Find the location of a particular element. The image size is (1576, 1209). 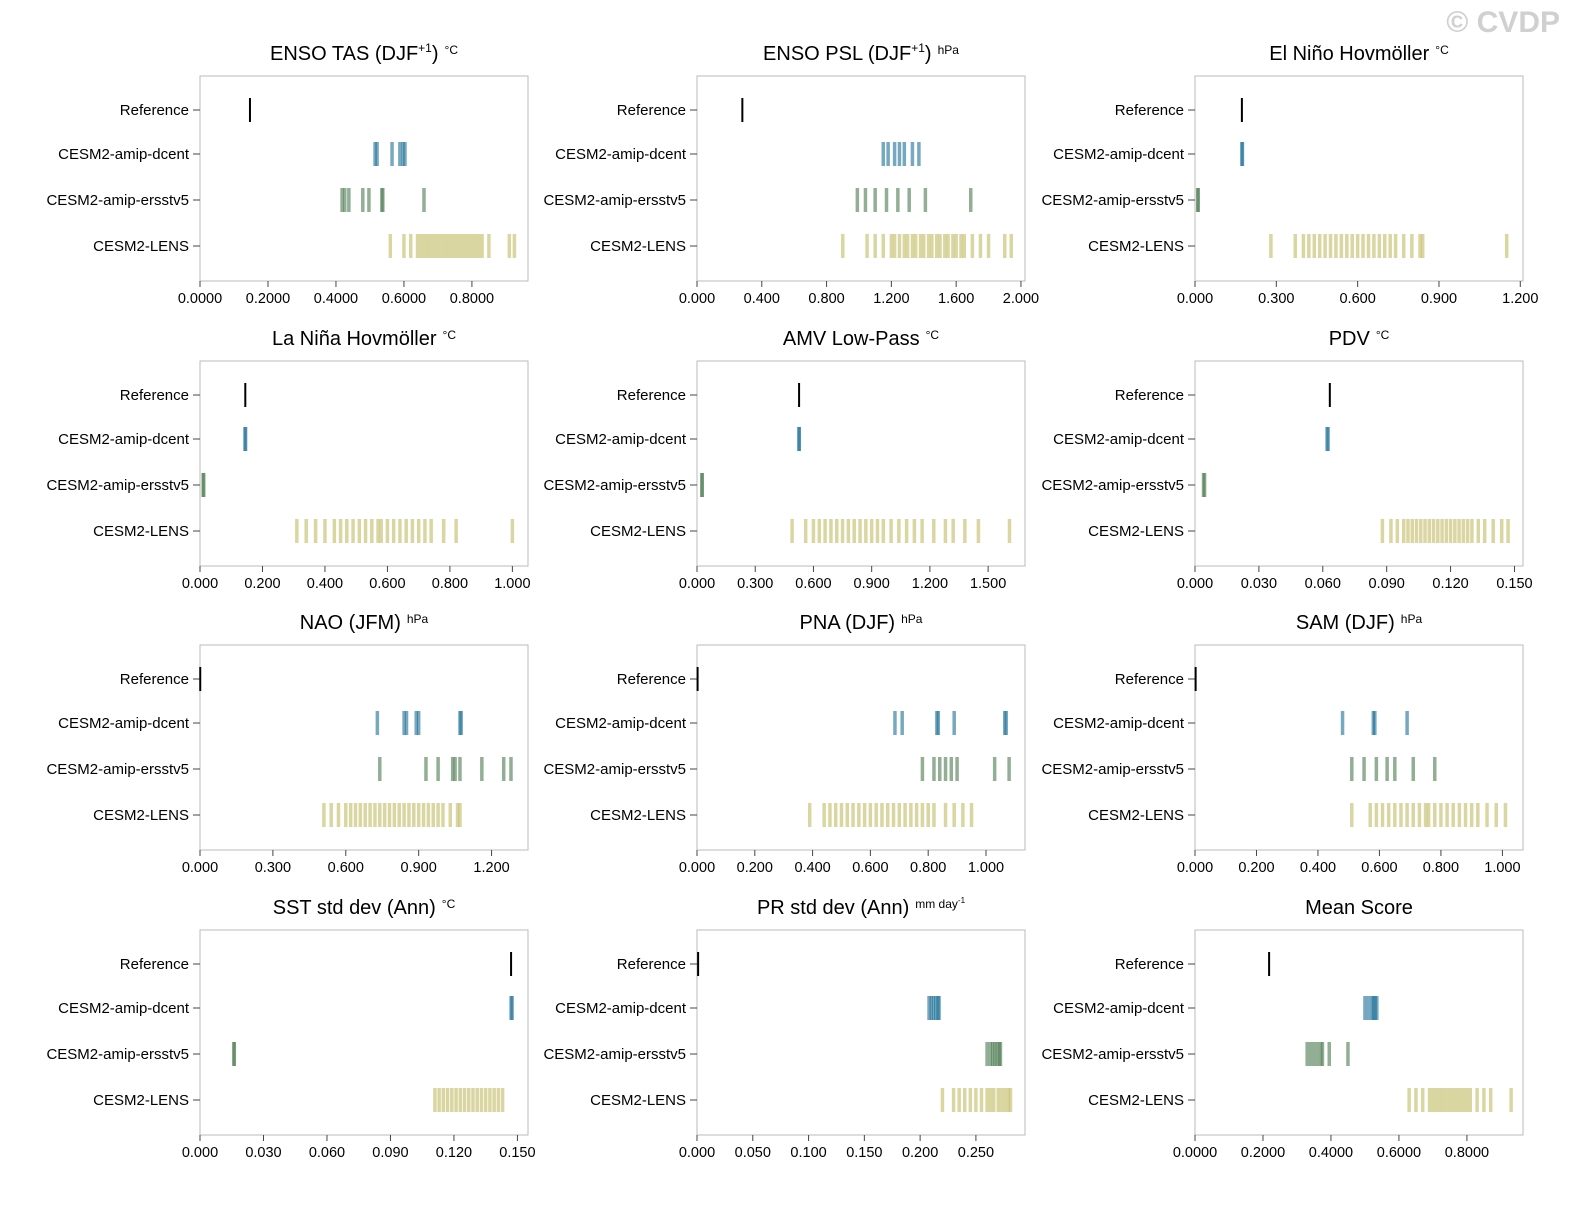

title-text: Mean Score is located at coordinates (1359, 908).